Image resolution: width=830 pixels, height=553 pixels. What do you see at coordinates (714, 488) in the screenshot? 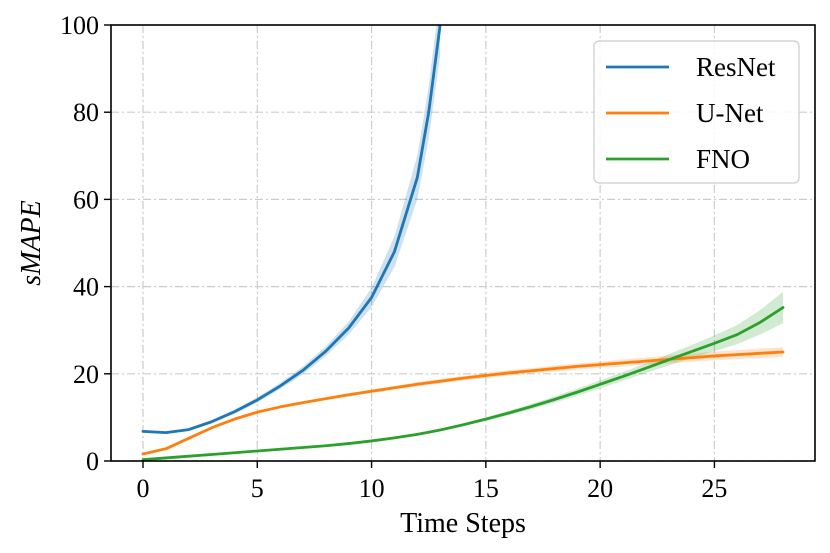
I see `x-tick-label: 25` at bounding box center [714, 488].